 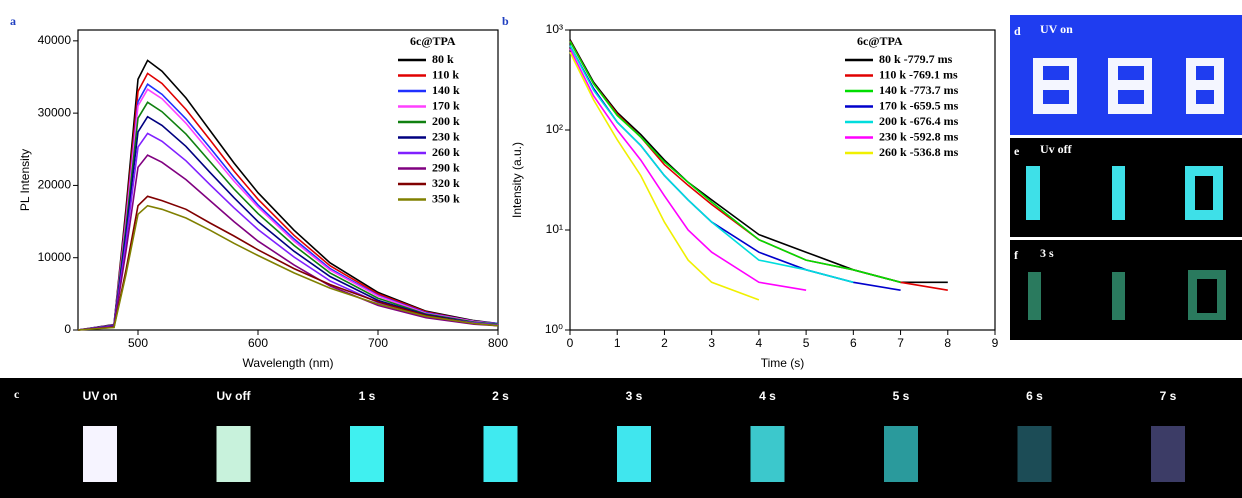 I want to click on legend-label: 80 k, so click(x=443, y=59).